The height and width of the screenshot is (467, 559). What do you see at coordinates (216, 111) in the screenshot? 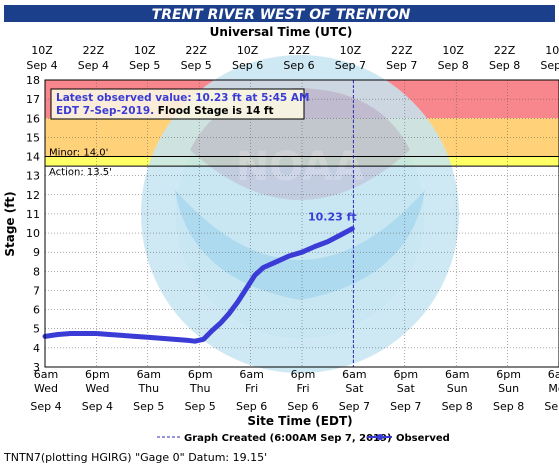
I see `flood-stage-text: Flood Stage is 14 ft` at bounding box center [216, 111].